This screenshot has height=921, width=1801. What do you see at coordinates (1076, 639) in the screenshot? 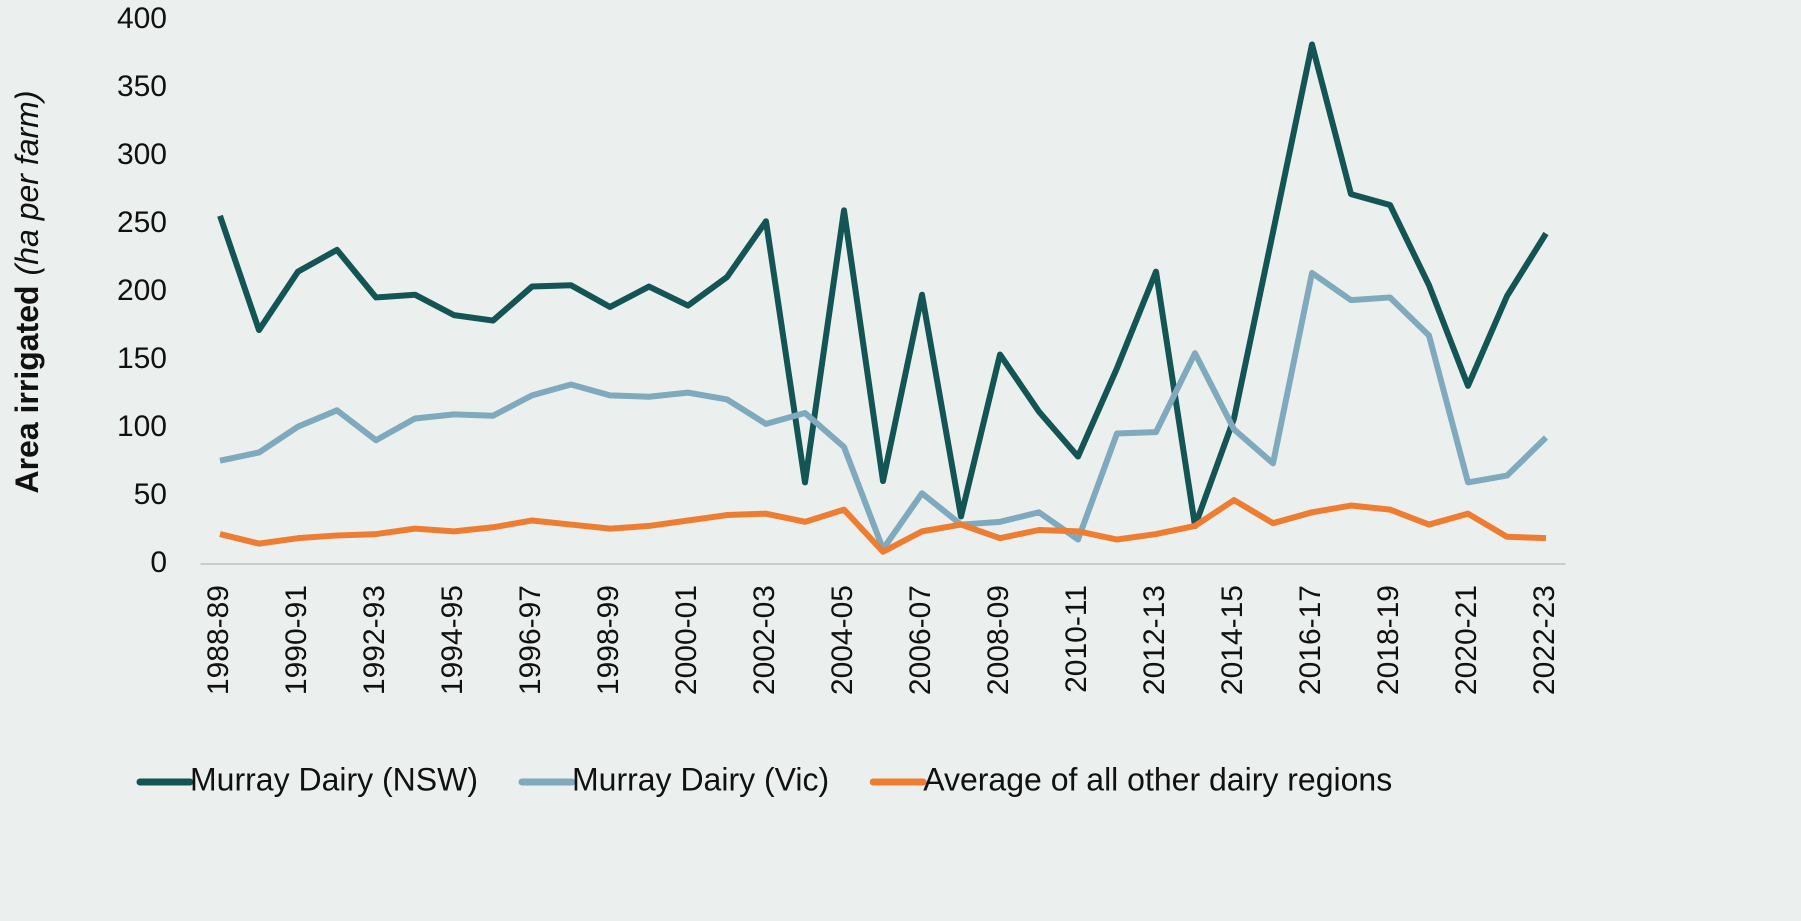
I see `x-tick-label: 2010-11` at bounding box center [1076, 639].